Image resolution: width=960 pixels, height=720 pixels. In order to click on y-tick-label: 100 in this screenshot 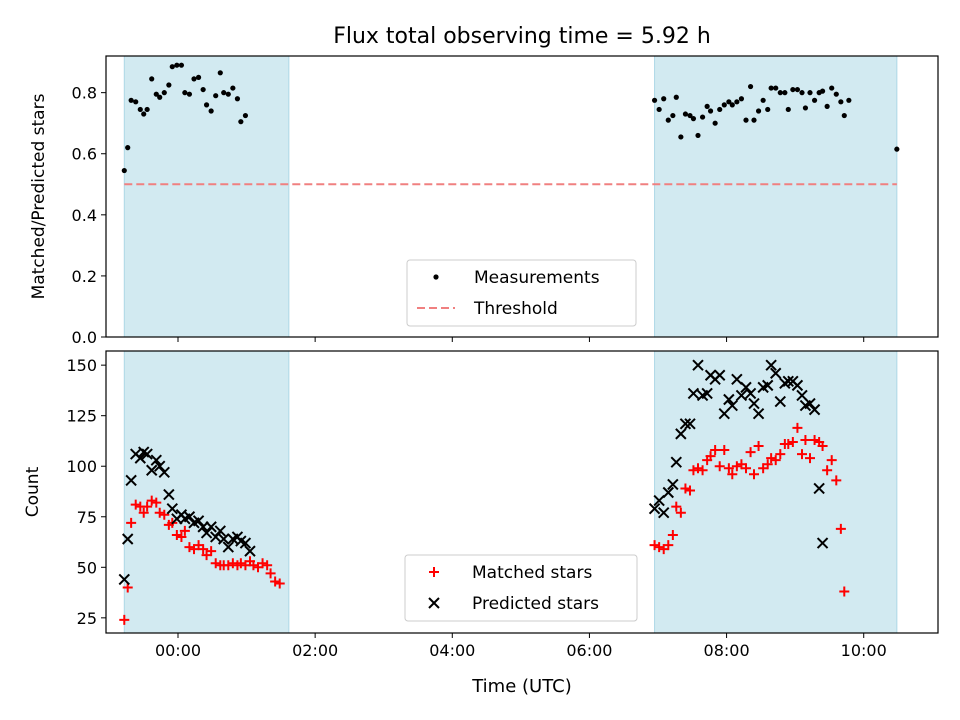, I will do `click(81, 466)`.